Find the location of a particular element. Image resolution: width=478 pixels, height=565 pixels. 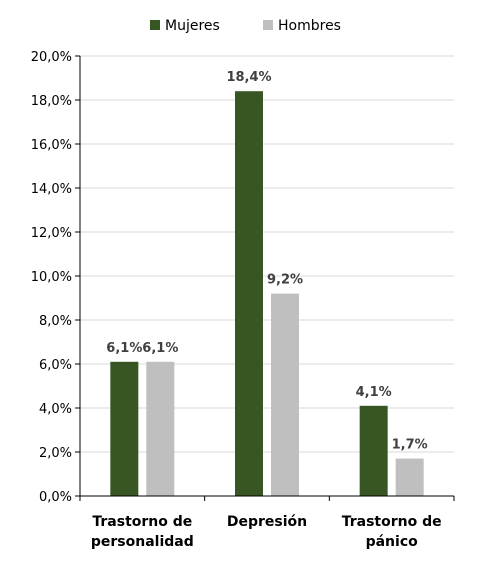

y-tick-label: 6,0% is located at coordinates (55, 365).